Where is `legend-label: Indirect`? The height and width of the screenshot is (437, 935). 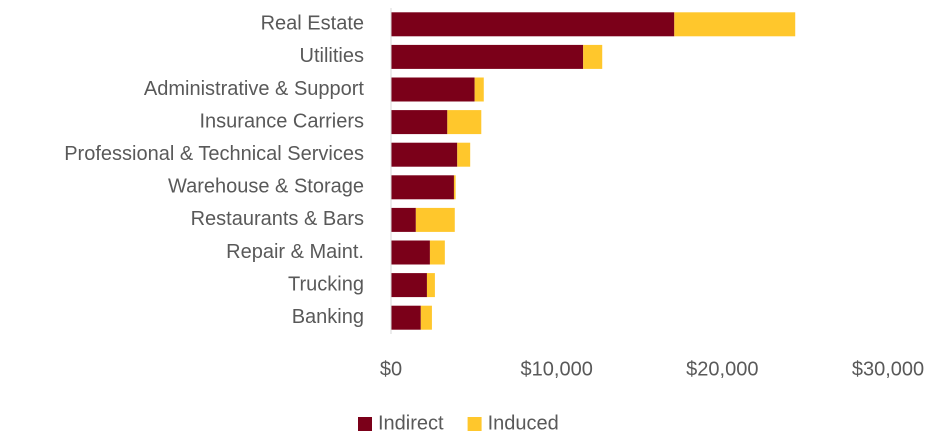
legend-label: Indirect is located at coordinates (411, 423).